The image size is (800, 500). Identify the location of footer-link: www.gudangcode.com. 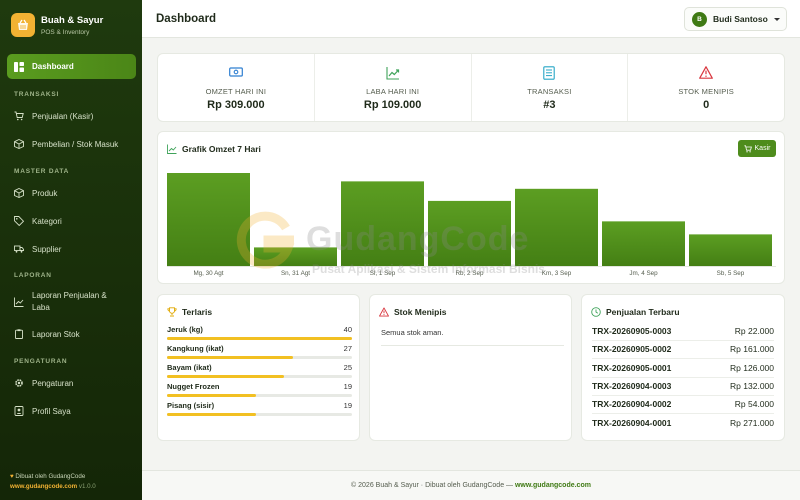
(552, 485).